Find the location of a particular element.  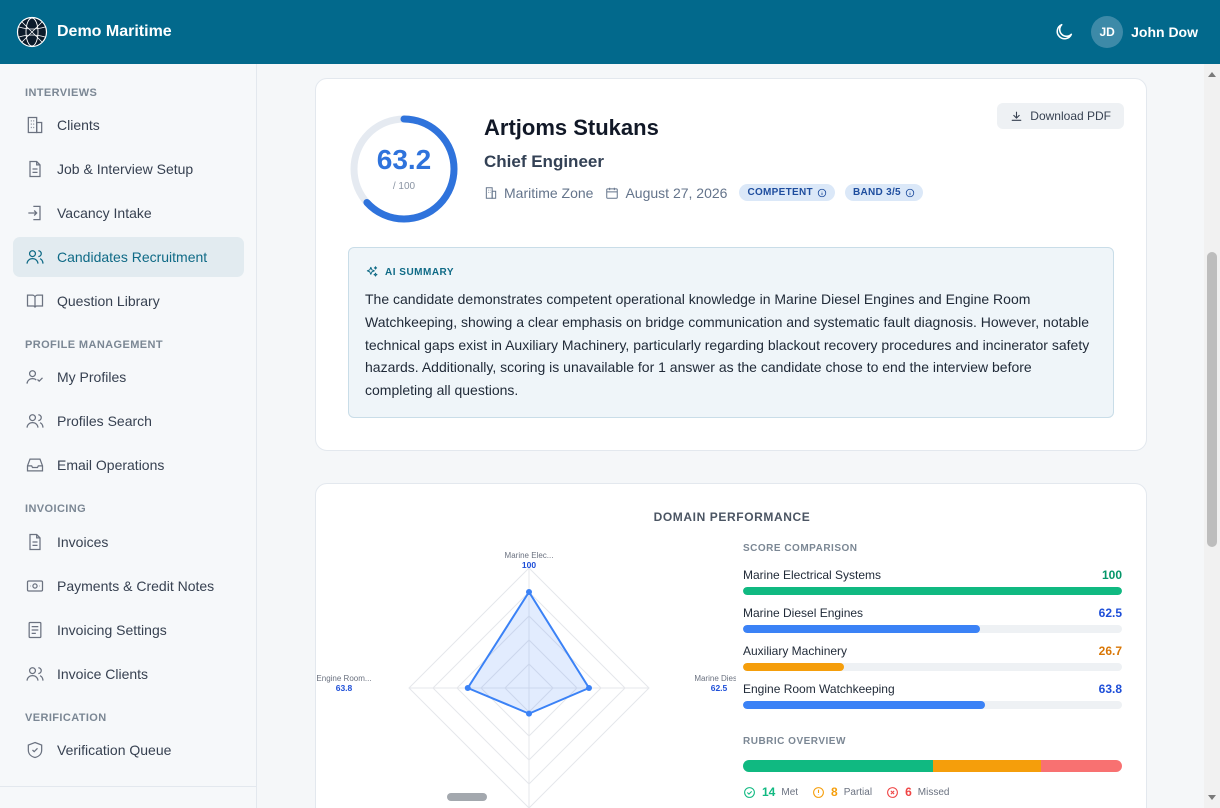

overall-score-max: / 100 is located at coordinates (404, 186).